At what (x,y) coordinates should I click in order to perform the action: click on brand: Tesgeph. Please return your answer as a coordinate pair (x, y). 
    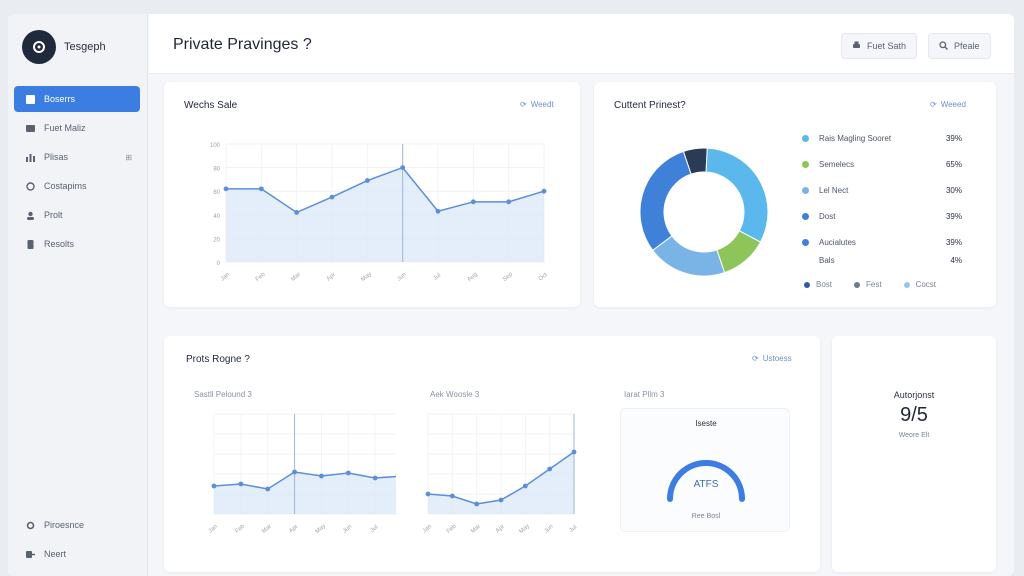
    Looking at the image, I should click on (64, 47).